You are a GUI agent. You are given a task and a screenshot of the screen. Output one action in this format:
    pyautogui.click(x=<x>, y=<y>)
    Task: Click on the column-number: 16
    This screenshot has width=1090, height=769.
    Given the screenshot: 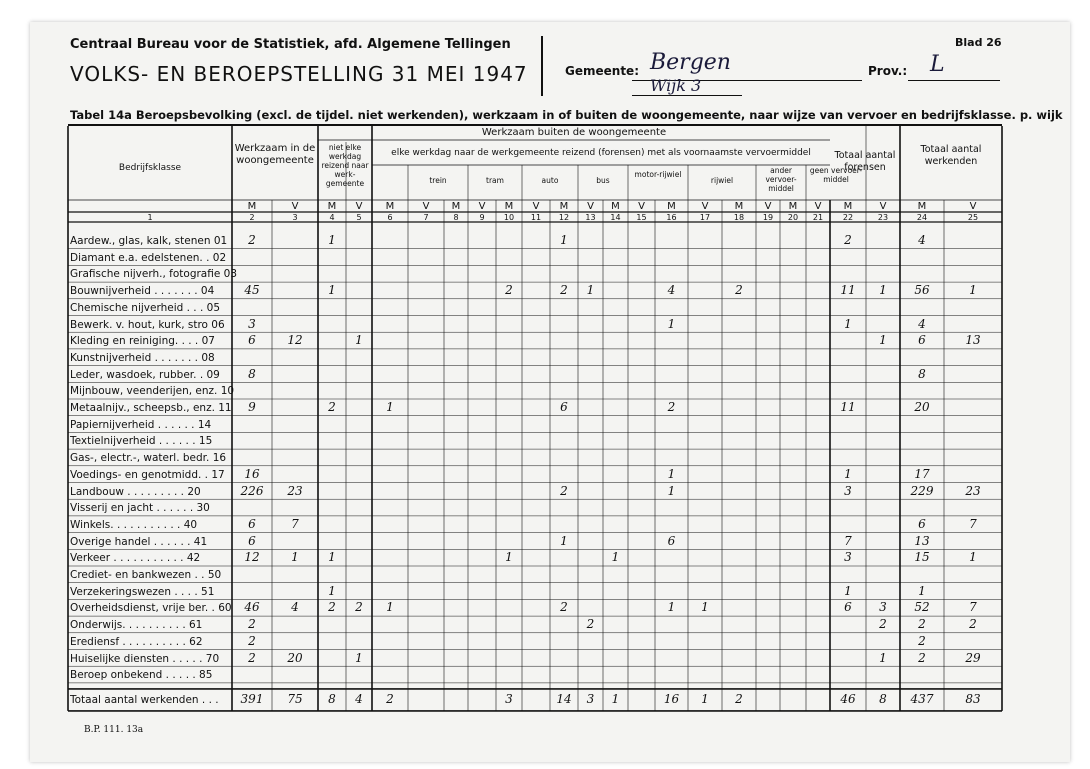 What is the action you would take?
    pyautogui.click(x=671, y=217)
    